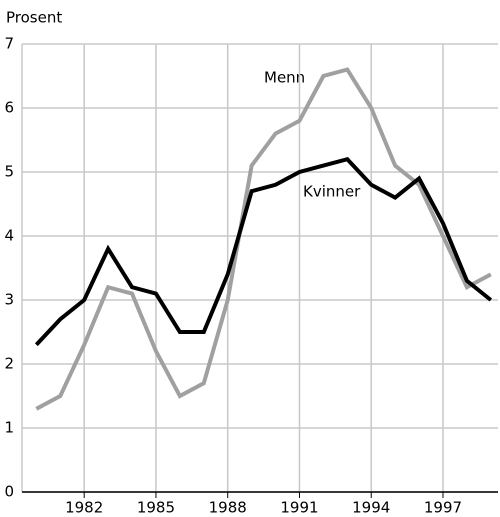  Describe the element at coordinates (9, 236) in the screenshot. I see `y-tick-label: 4` at that location.